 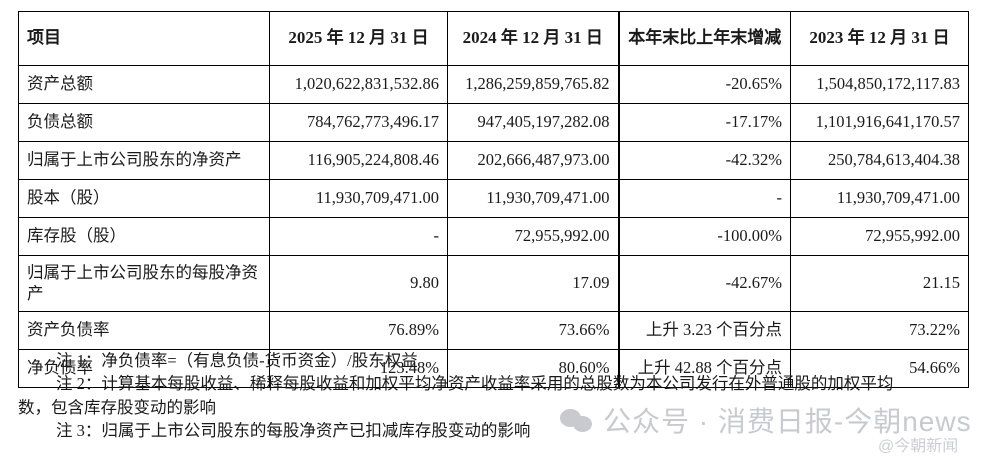 I want to click on cell-2024: 80.60%, so click(x=533, y=368).